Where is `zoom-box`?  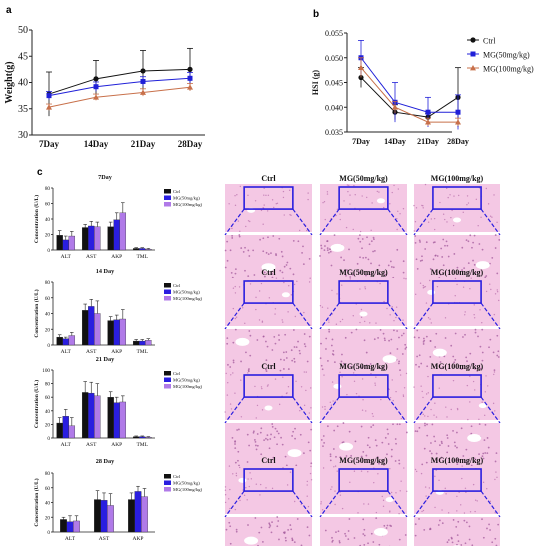
zoom-box is located at coordinates (268, 386).